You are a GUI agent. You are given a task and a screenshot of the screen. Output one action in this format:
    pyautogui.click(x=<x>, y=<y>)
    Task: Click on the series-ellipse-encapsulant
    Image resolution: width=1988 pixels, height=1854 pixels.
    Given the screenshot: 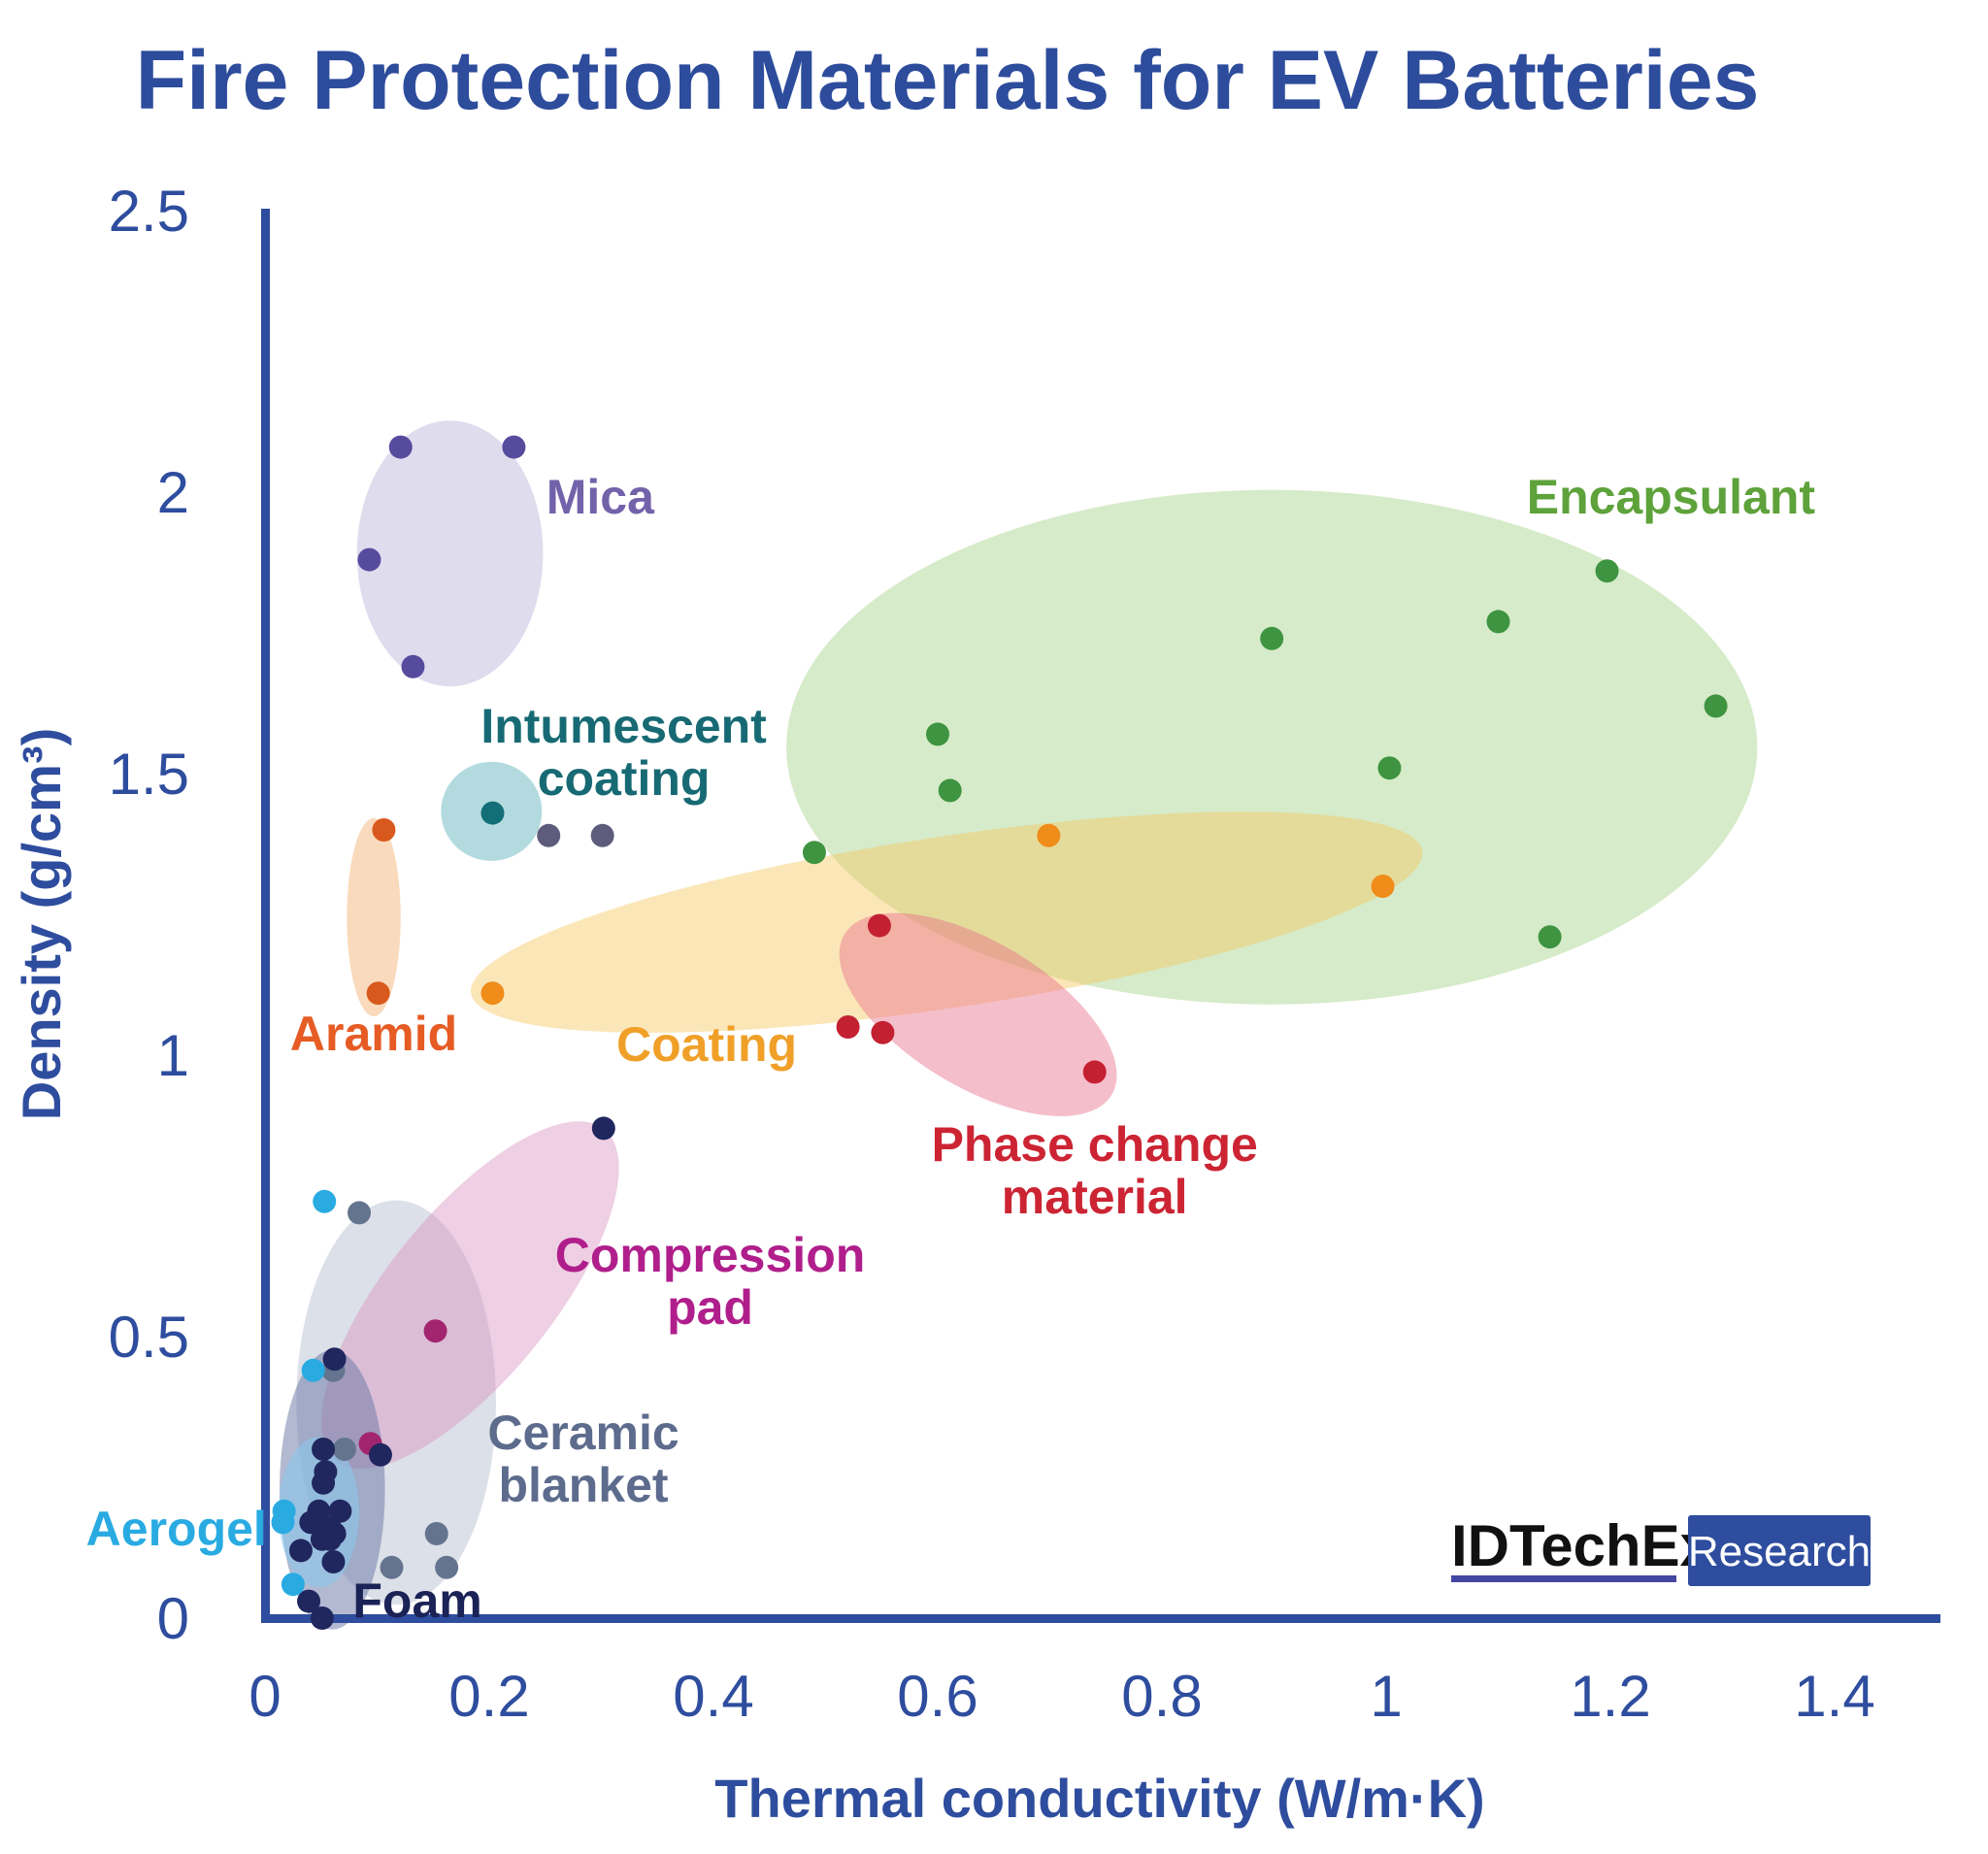 What is the action you would take?
    pyautogui.click(x=1272, y=747)
    